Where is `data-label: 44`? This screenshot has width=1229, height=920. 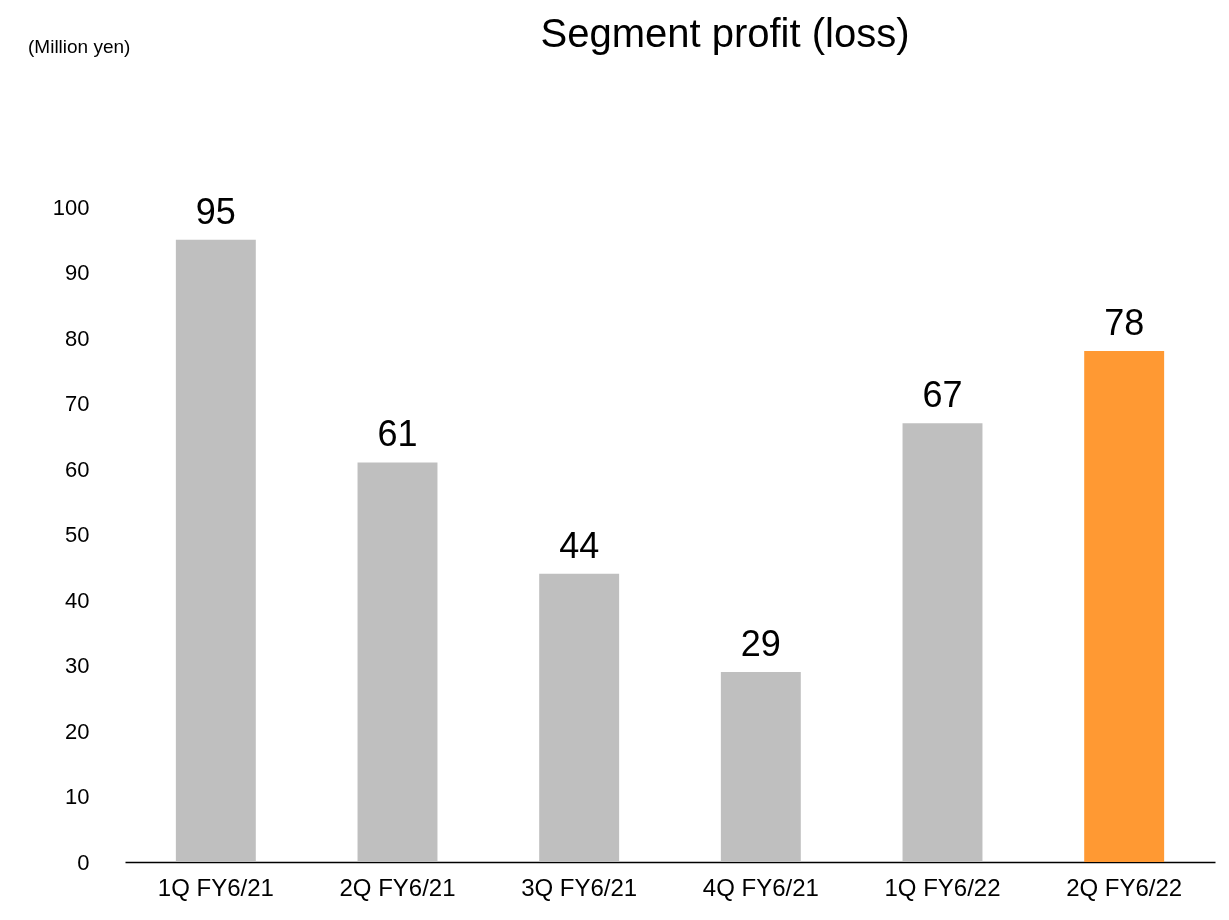 data-label: 44 is located at coordinates (579, 545).